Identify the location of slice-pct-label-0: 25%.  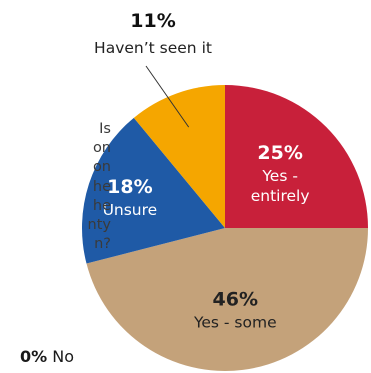
(279, 153).